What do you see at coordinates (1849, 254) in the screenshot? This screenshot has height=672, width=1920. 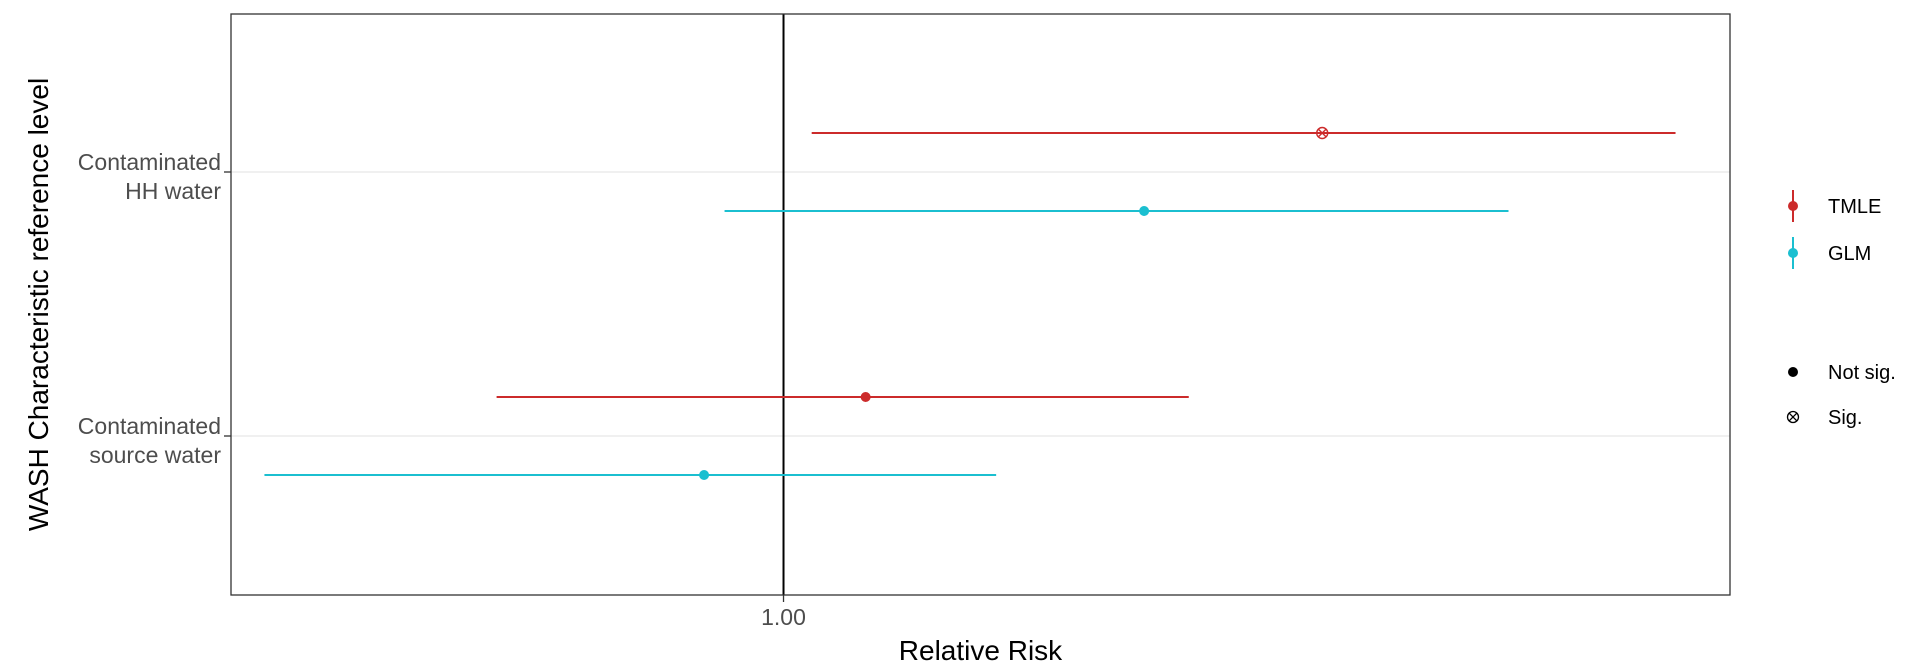 I see `legend-label-glm: GLM` at bounding box center [1849, 254].